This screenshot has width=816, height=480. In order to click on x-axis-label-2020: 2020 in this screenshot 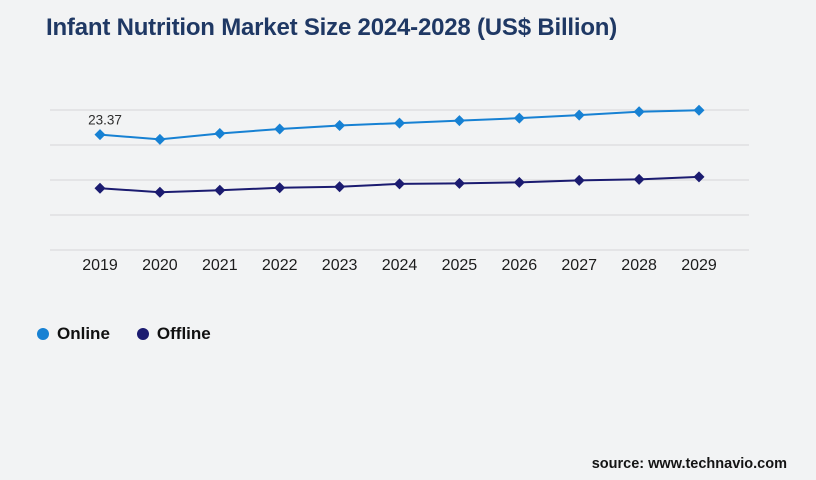, I will do `click(160, 265)`.